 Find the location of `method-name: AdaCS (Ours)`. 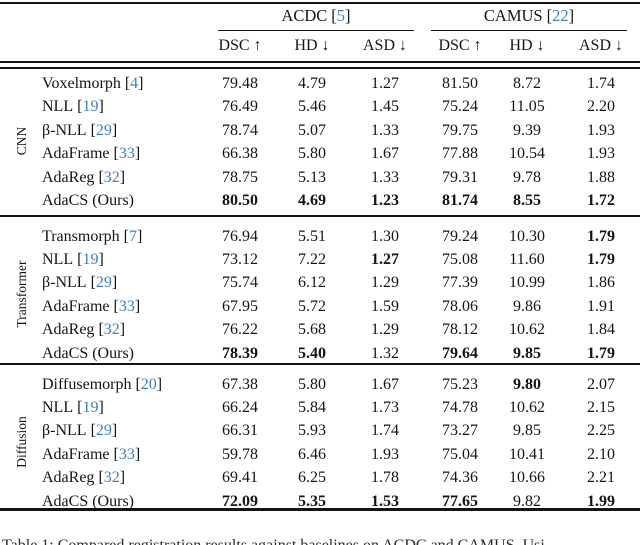

method-name: AdaCS (Ours) is located at coordinates (88, 200).